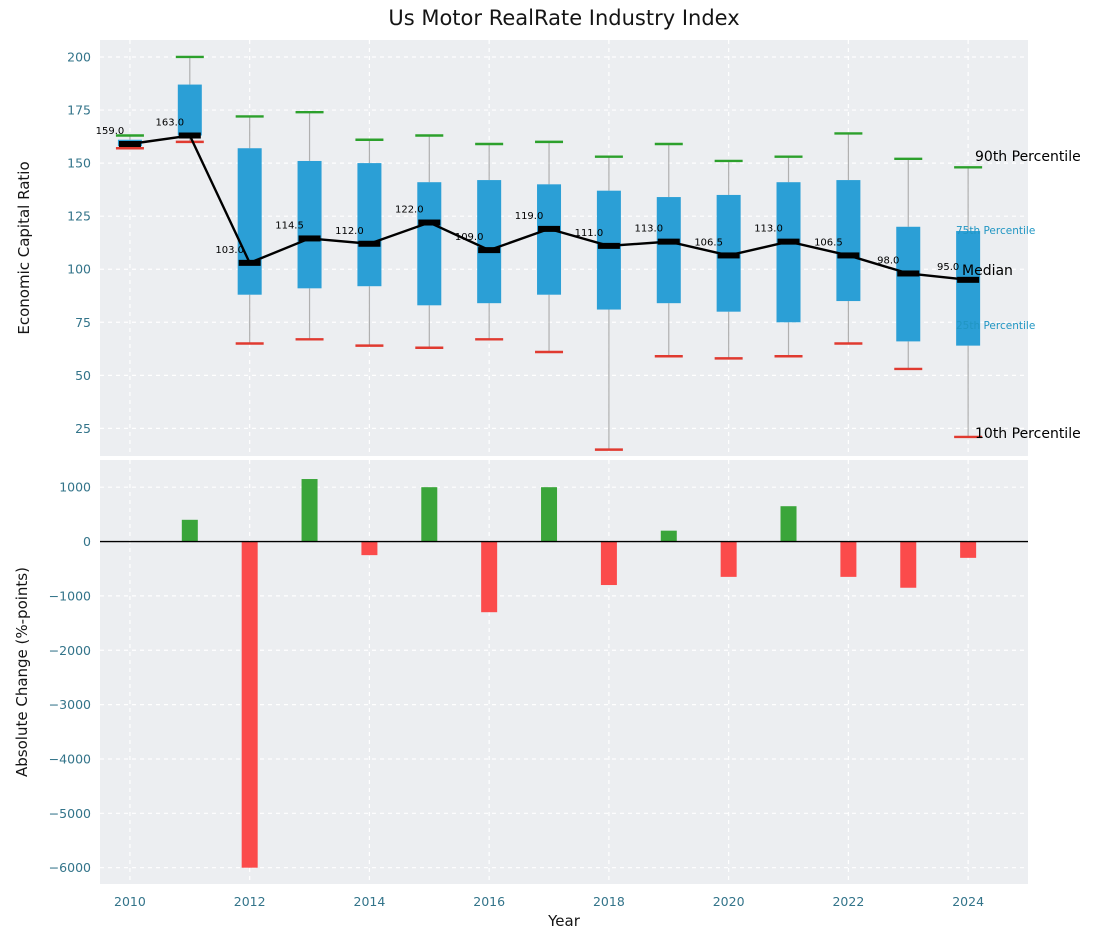 The width and height of the screenshot is (1111, 942). Describe the element at coordinates (70, 595) in the screenshot. I see `y-tick-label: −1000` at that location.